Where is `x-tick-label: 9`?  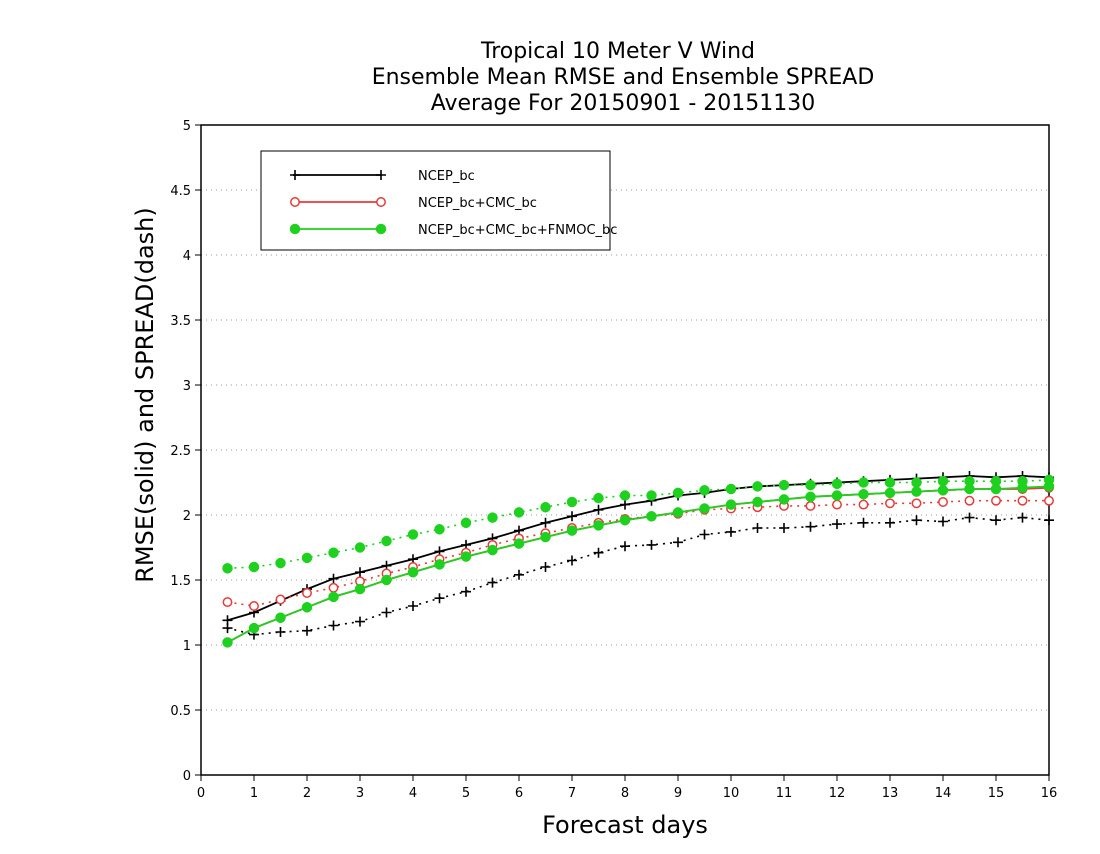
x-tick-label: 9 is located at coordinates (678, 793).